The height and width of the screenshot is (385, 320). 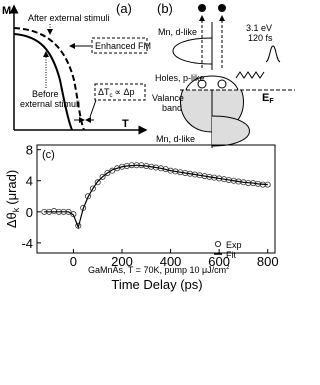 I want to click on panel-label: (c), so click(x=48, y=155).